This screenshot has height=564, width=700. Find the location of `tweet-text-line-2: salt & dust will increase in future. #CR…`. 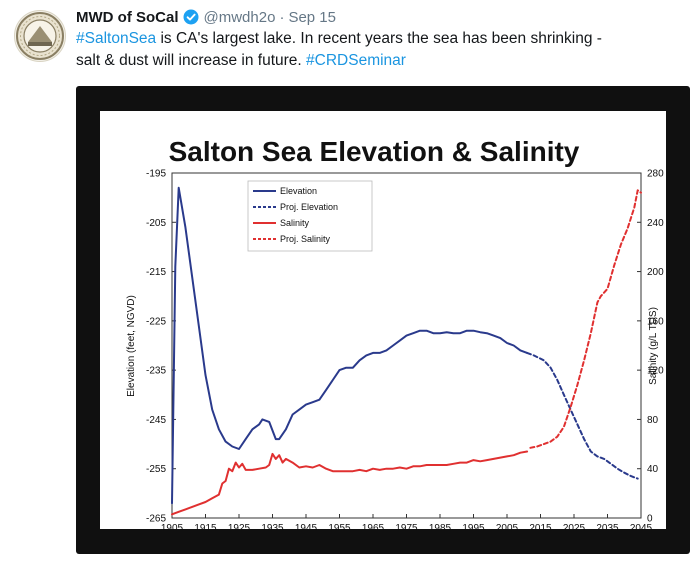

tweet-text-line-2: salt & dust will increase in future. #CR… is located at coordinates (381, 61).